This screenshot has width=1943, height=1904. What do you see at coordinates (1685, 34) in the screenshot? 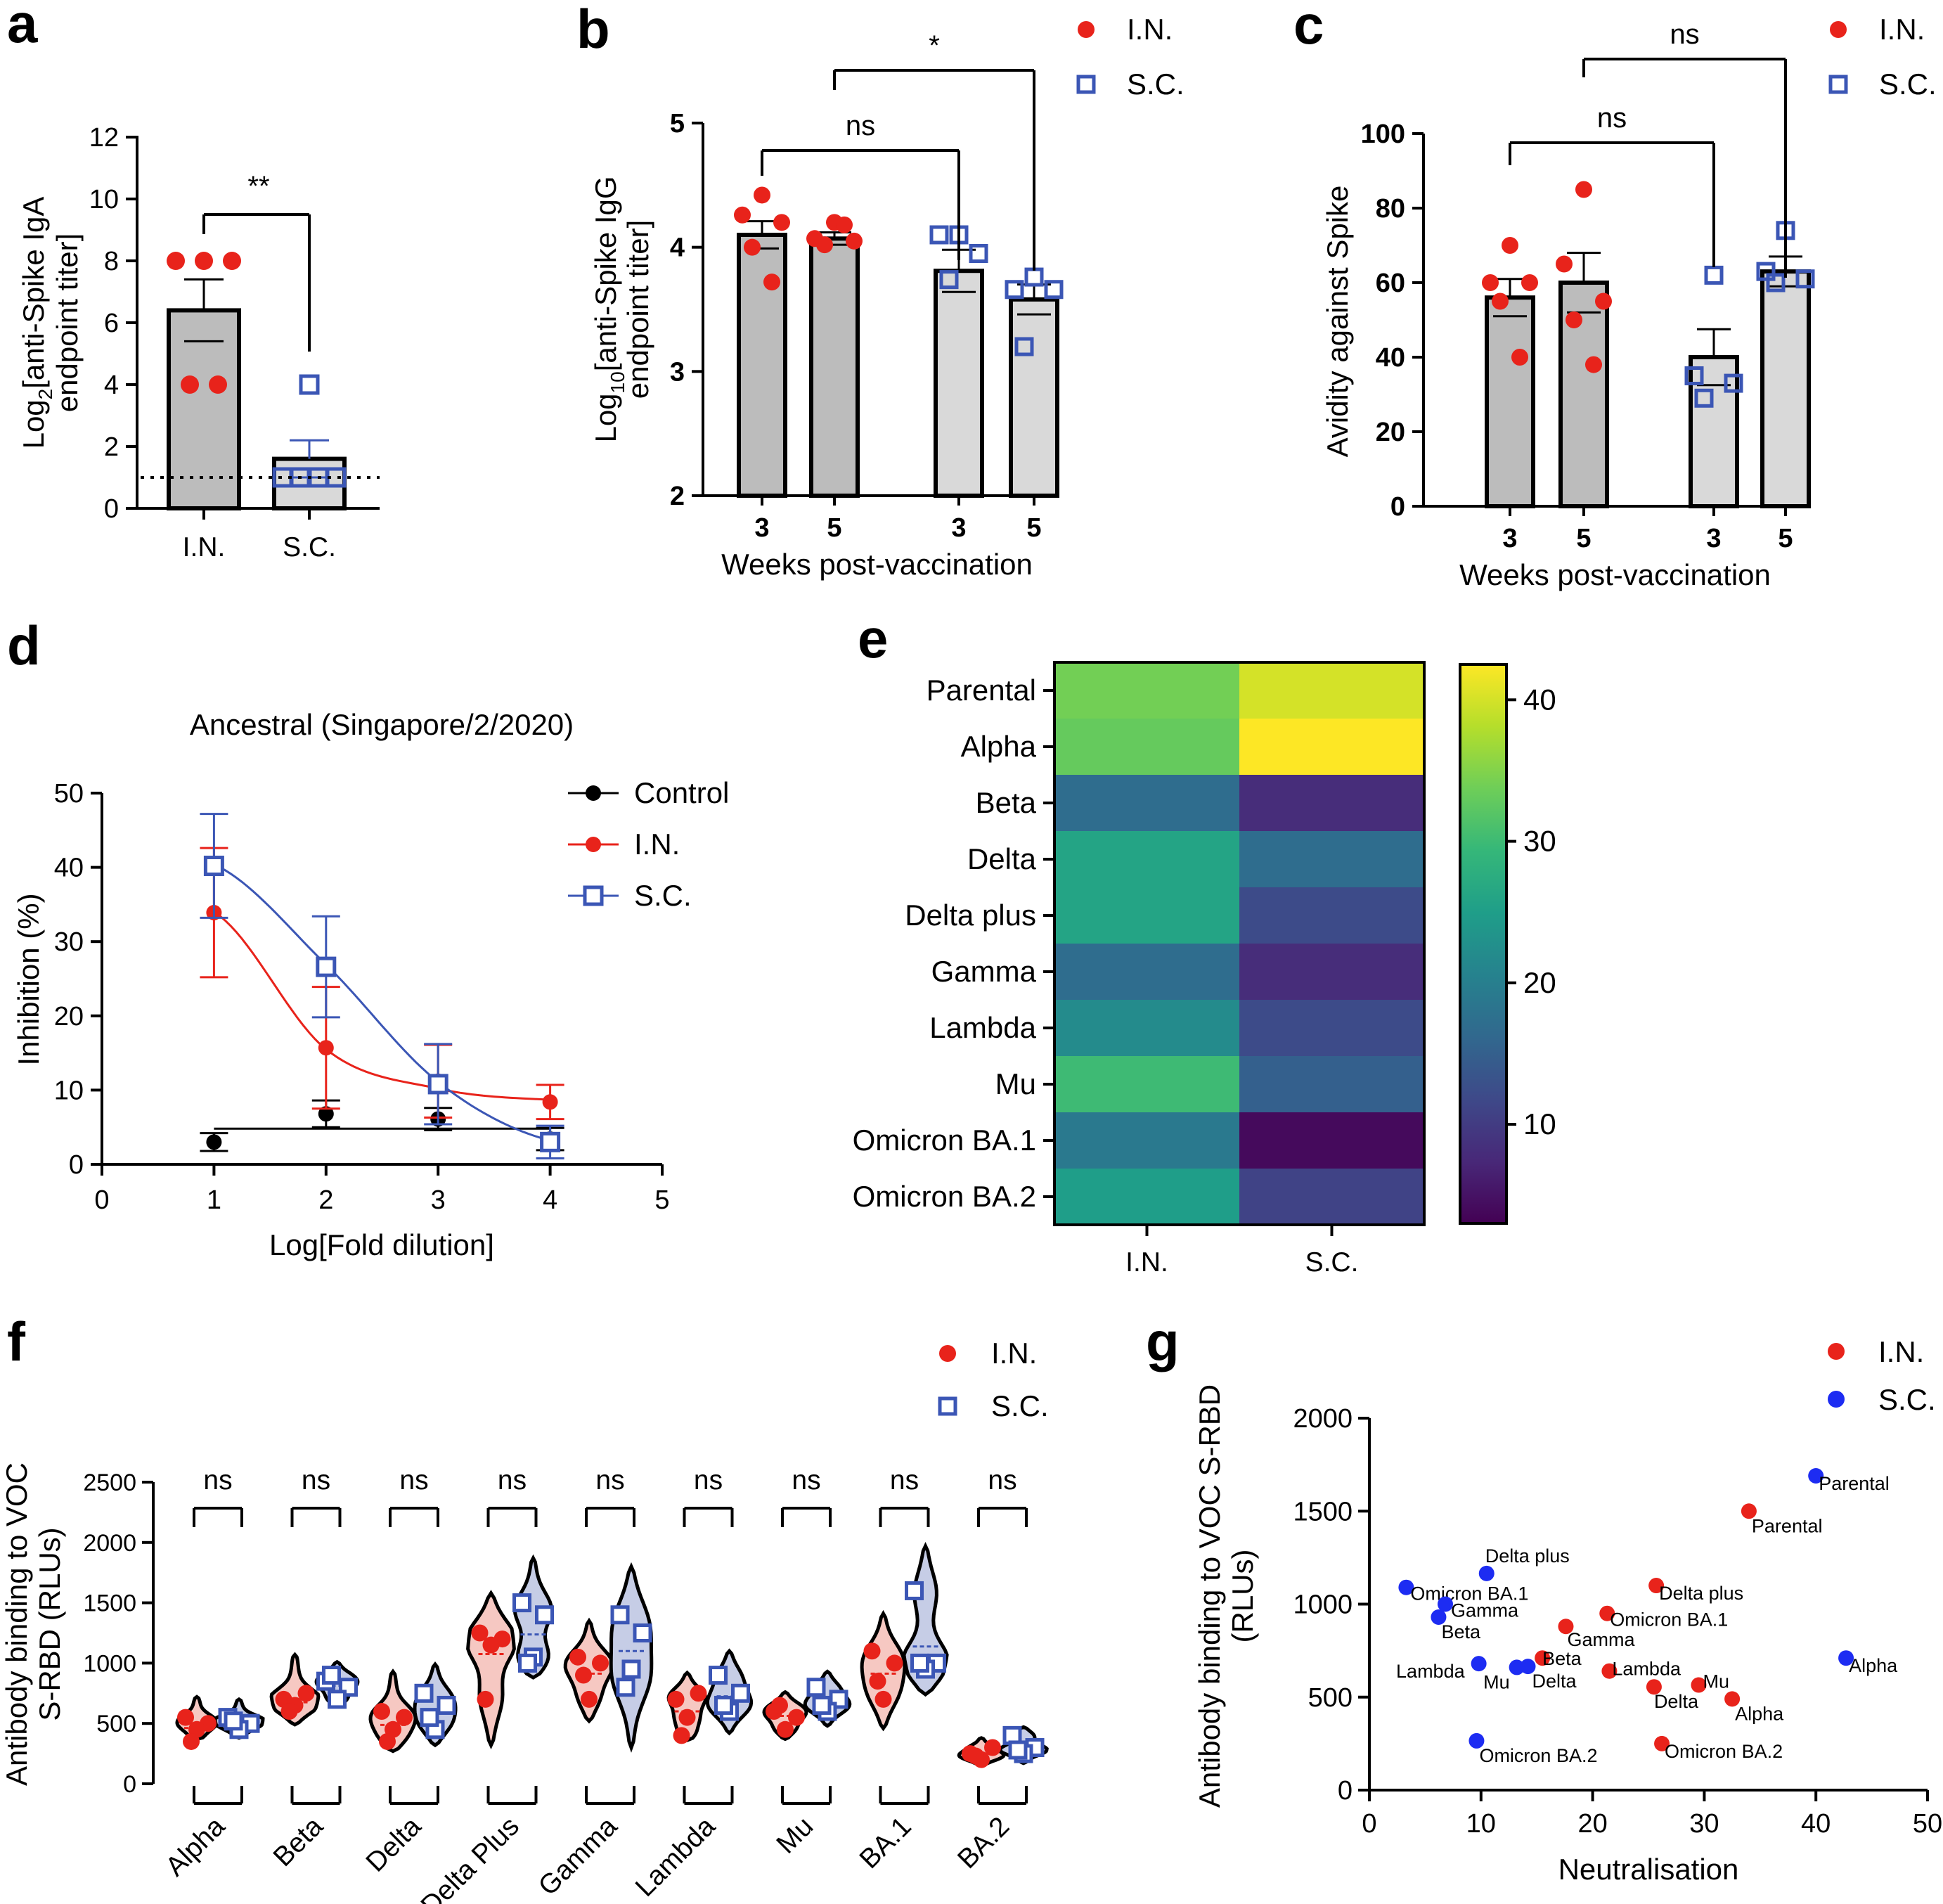
I see `c-significance: ns` at bounding box center [1685, 34].